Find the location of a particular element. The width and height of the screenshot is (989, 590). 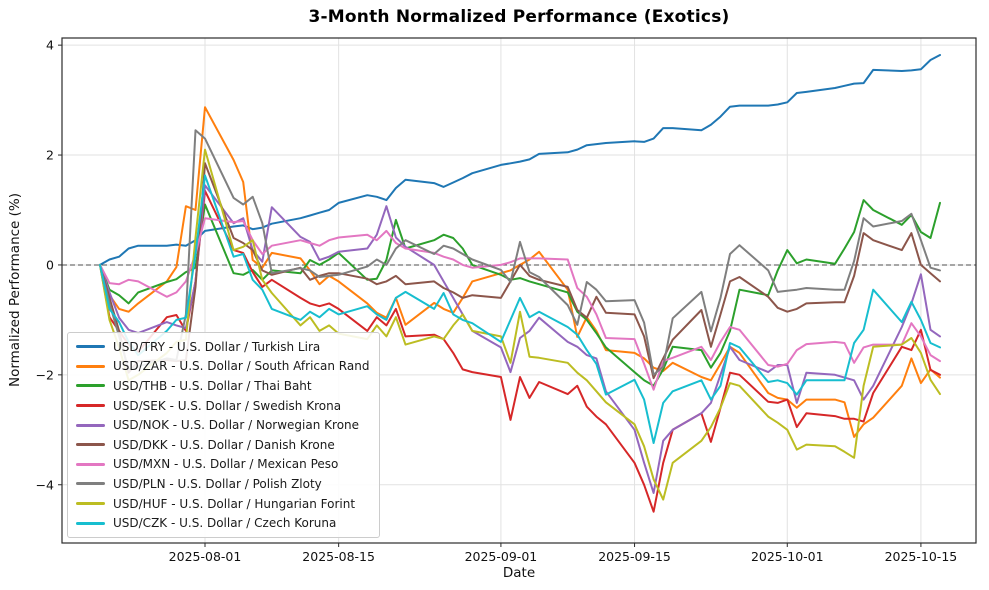

legend-label: USD/THB - U.S. Dollar / Thai Baht is located at coordinates (212, 385).